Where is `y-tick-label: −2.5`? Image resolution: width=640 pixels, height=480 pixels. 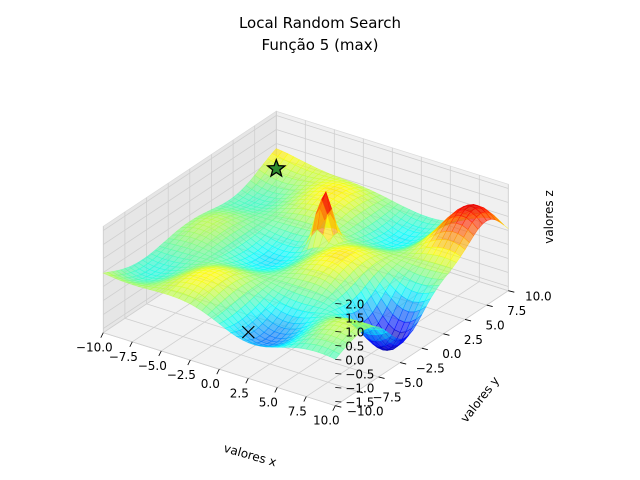 y-tick-label: −2.5 is located at coordinates (430, 369).